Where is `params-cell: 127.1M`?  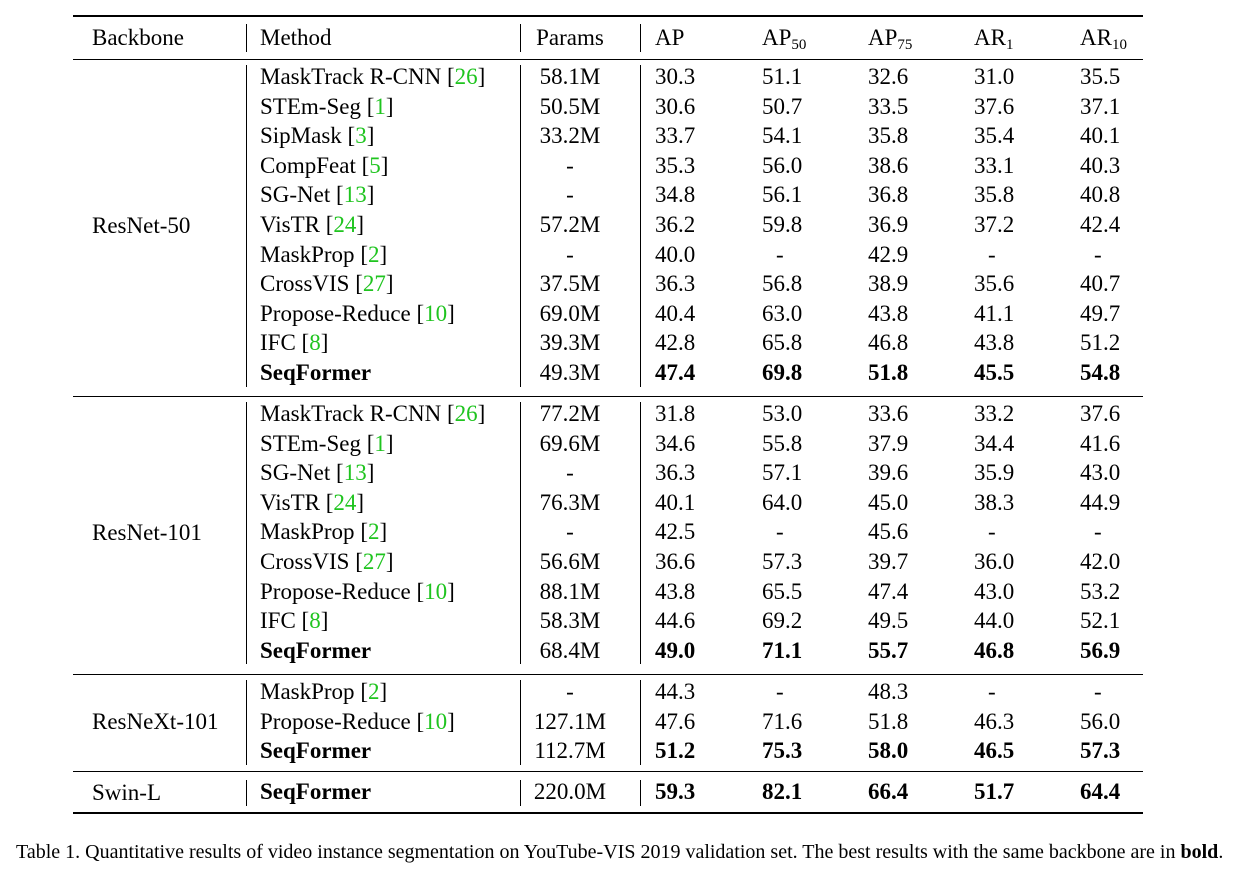
params-cell: 127.1M is located at coordinates (570, 721).